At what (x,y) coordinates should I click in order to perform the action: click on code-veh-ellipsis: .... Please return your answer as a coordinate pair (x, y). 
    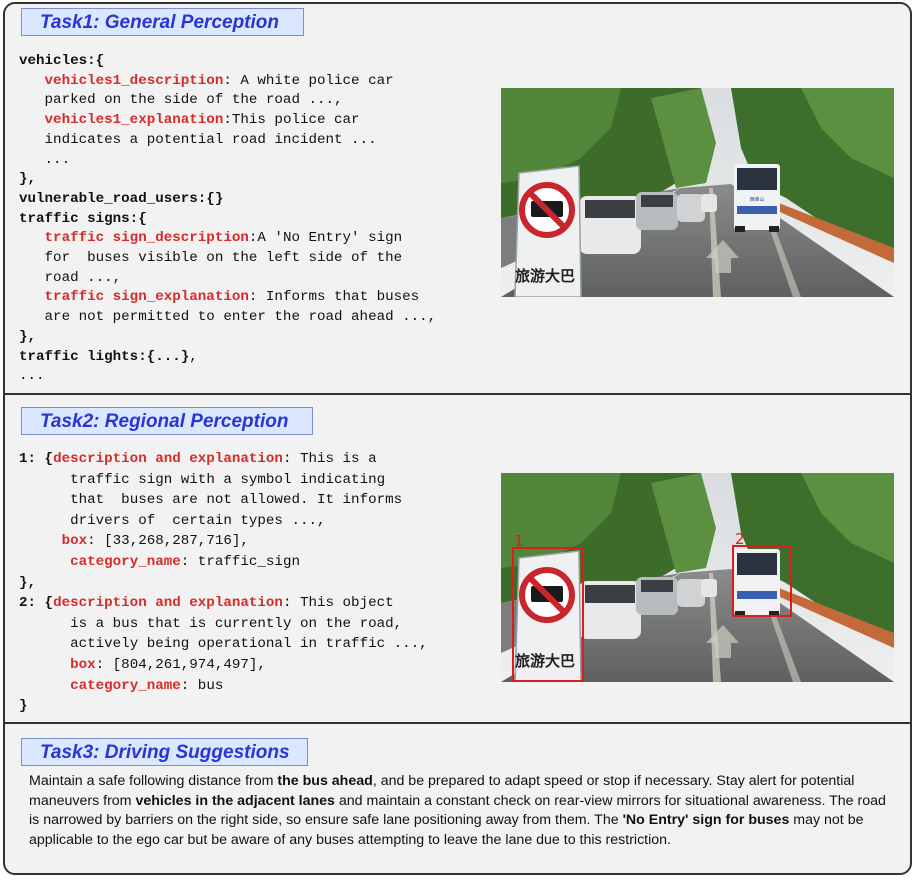
    Looking at the image, I should click on (57, 159).